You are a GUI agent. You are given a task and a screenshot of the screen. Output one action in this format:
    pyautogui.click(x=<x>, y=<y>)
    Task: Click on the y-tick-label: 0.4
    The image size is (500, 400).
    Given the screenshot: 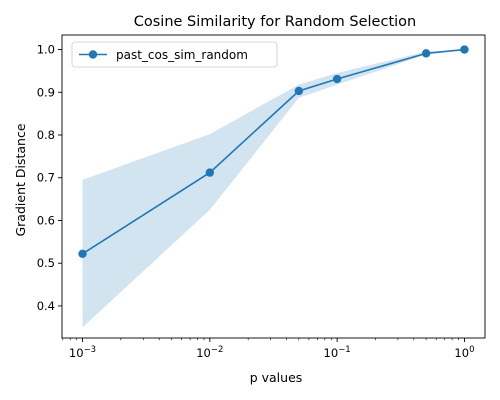 What is the action you would take?
    pyautogui.click(x=46, y=306)
    